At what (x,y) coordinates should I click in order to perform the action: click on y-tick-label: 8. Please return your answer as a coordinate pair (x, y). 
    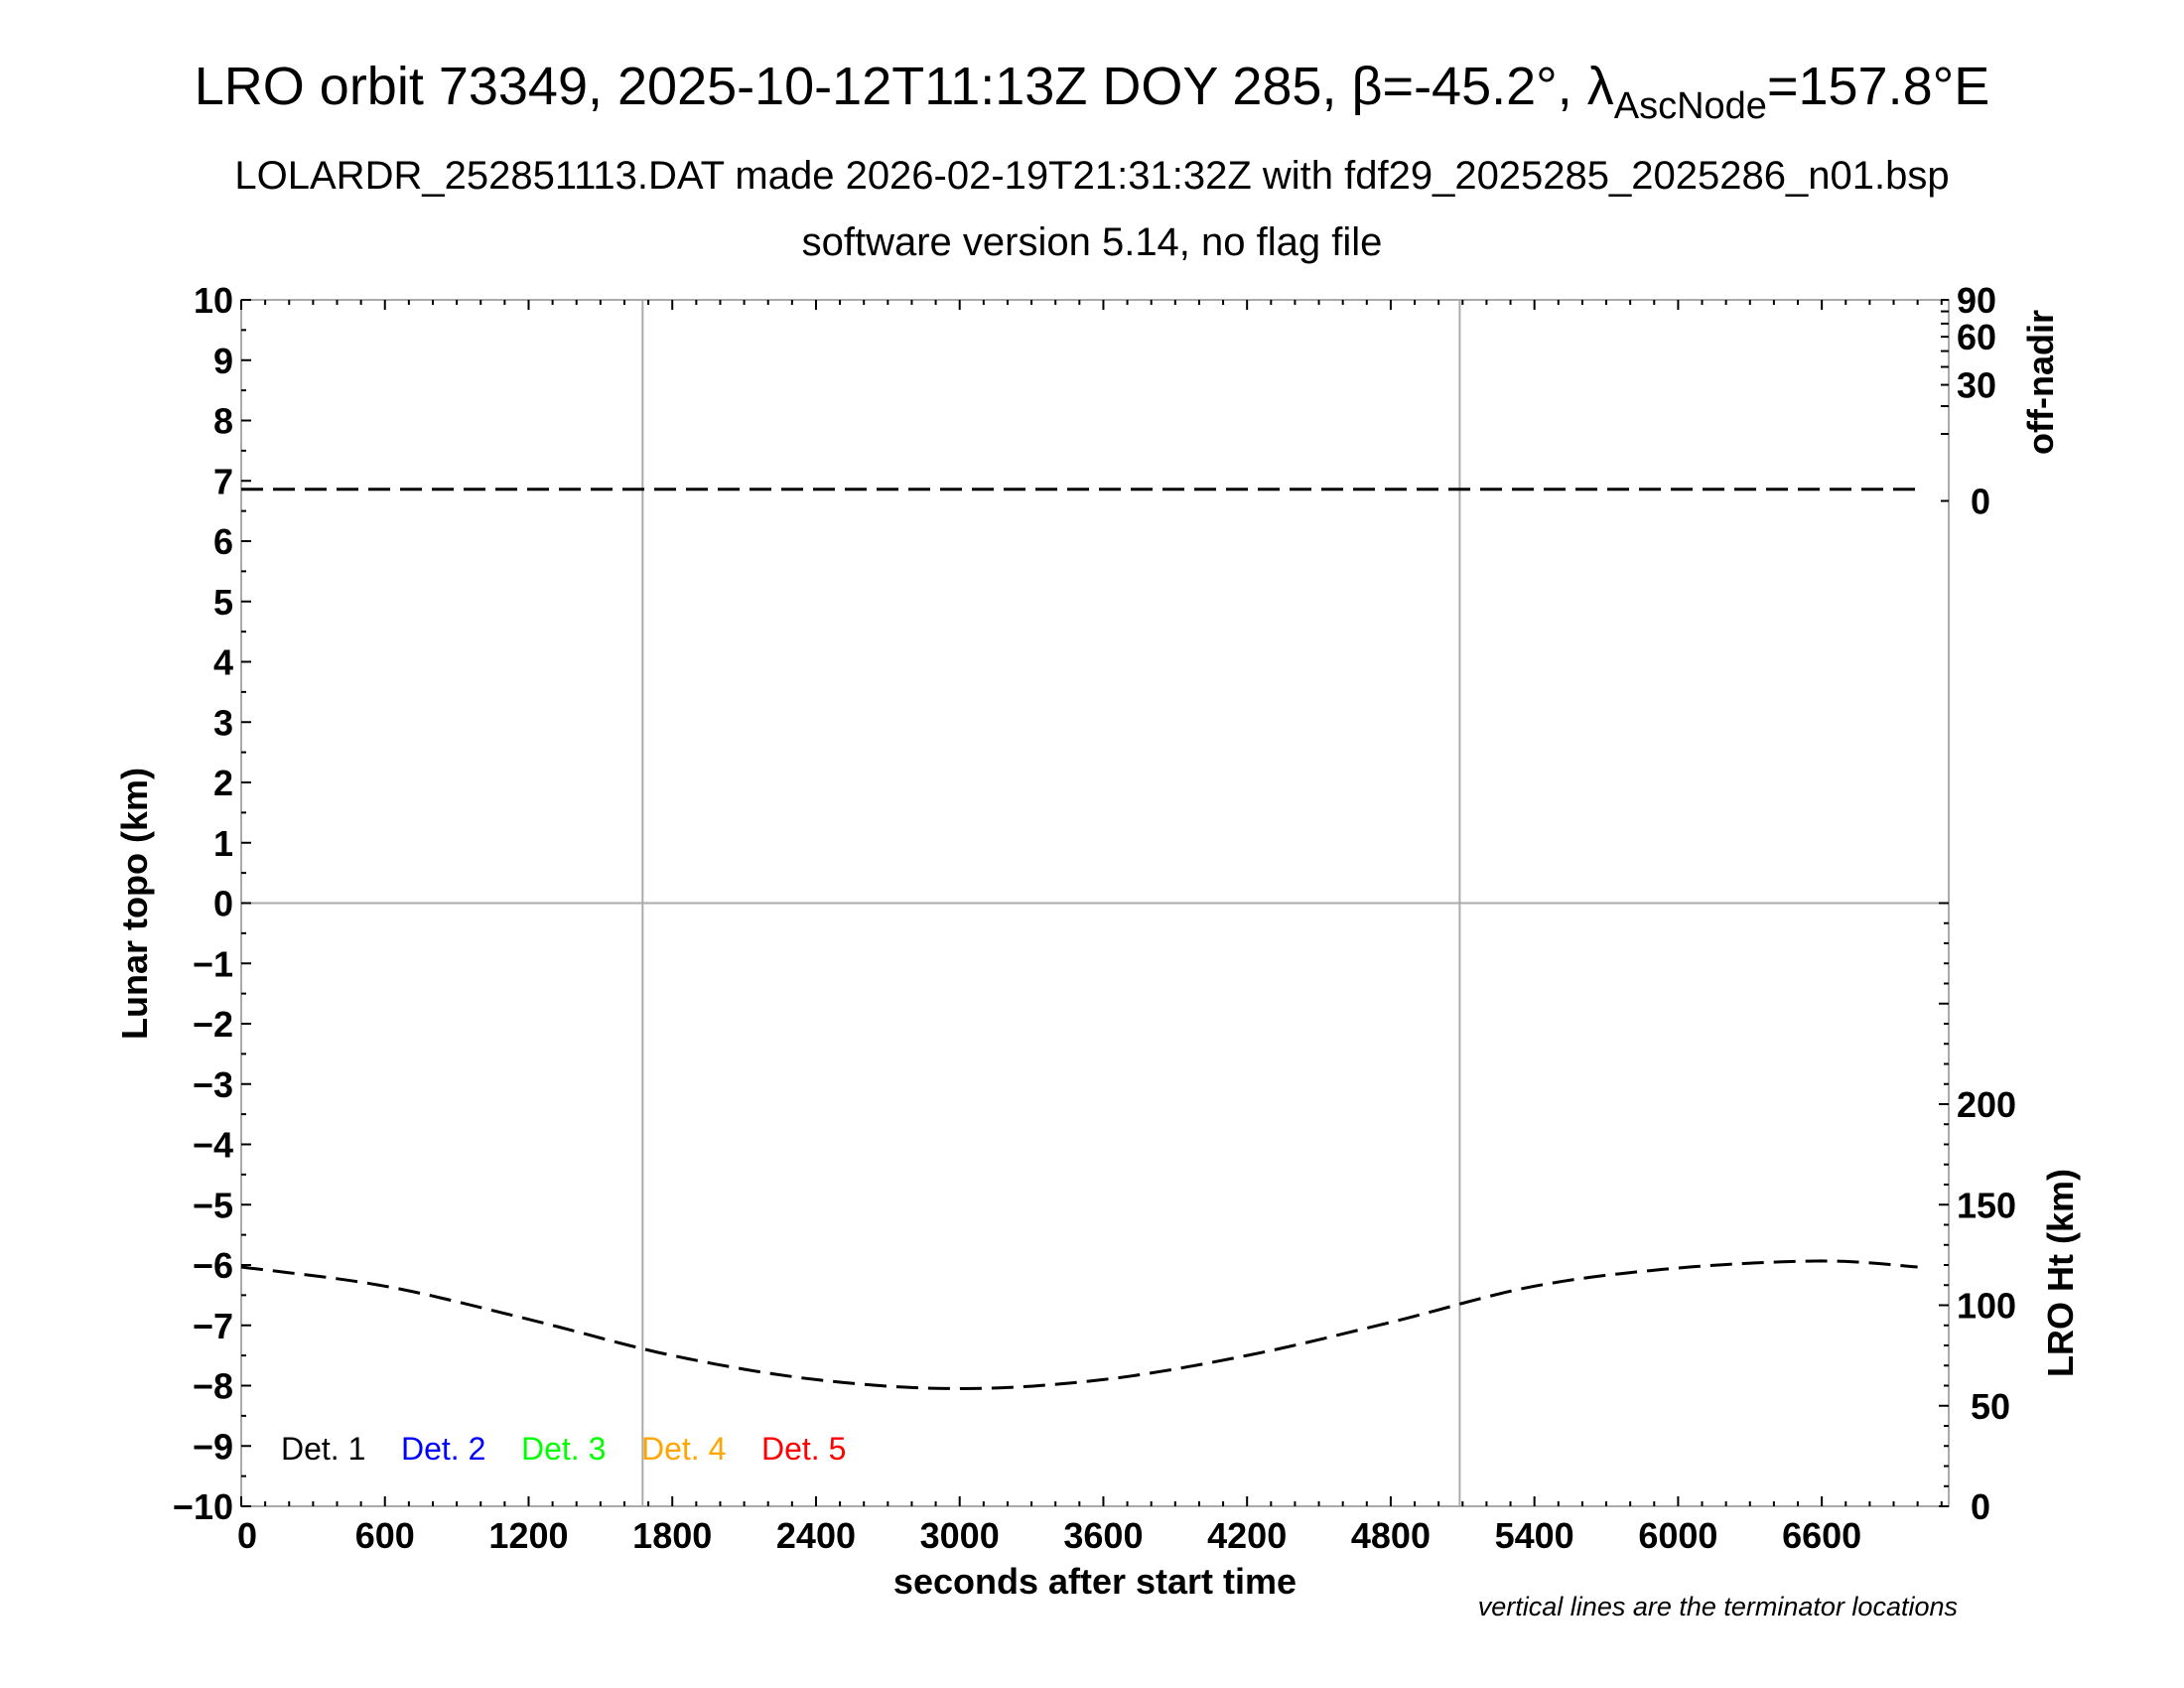
    Looking at the image, I should click on (223, 421).